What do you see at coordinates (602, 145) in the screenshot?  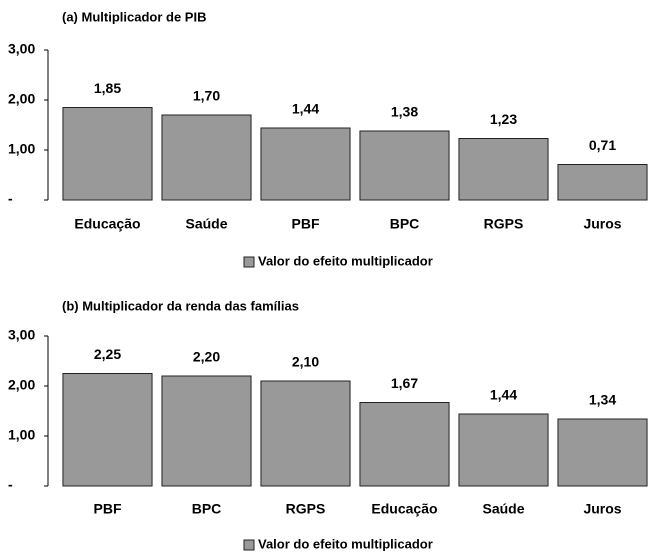 I see `value-label: 0,71` at bounding box center [602, 145].